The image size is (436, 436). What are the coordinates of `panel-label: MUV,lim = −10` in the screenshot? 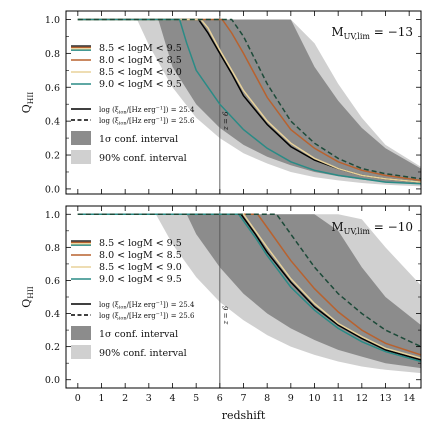 It's located at (372, 228).